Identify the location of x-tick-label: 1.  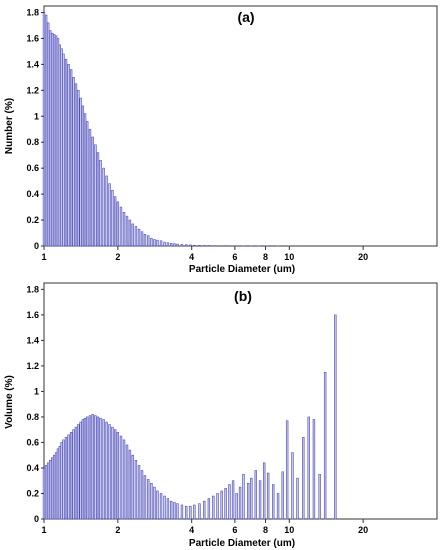
(43, 257).